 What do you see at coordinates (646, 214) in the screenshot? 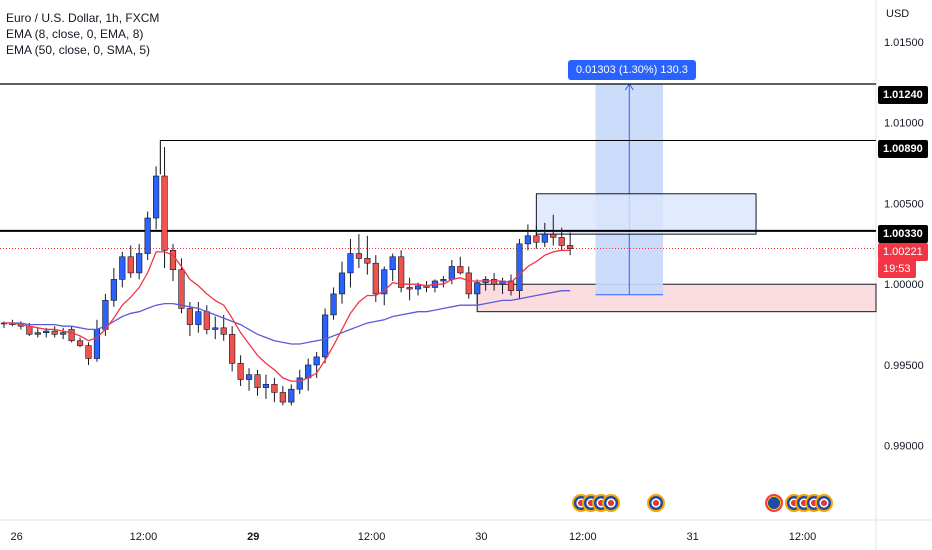
I see `consolidation-box` at bounding box center [646, 214].